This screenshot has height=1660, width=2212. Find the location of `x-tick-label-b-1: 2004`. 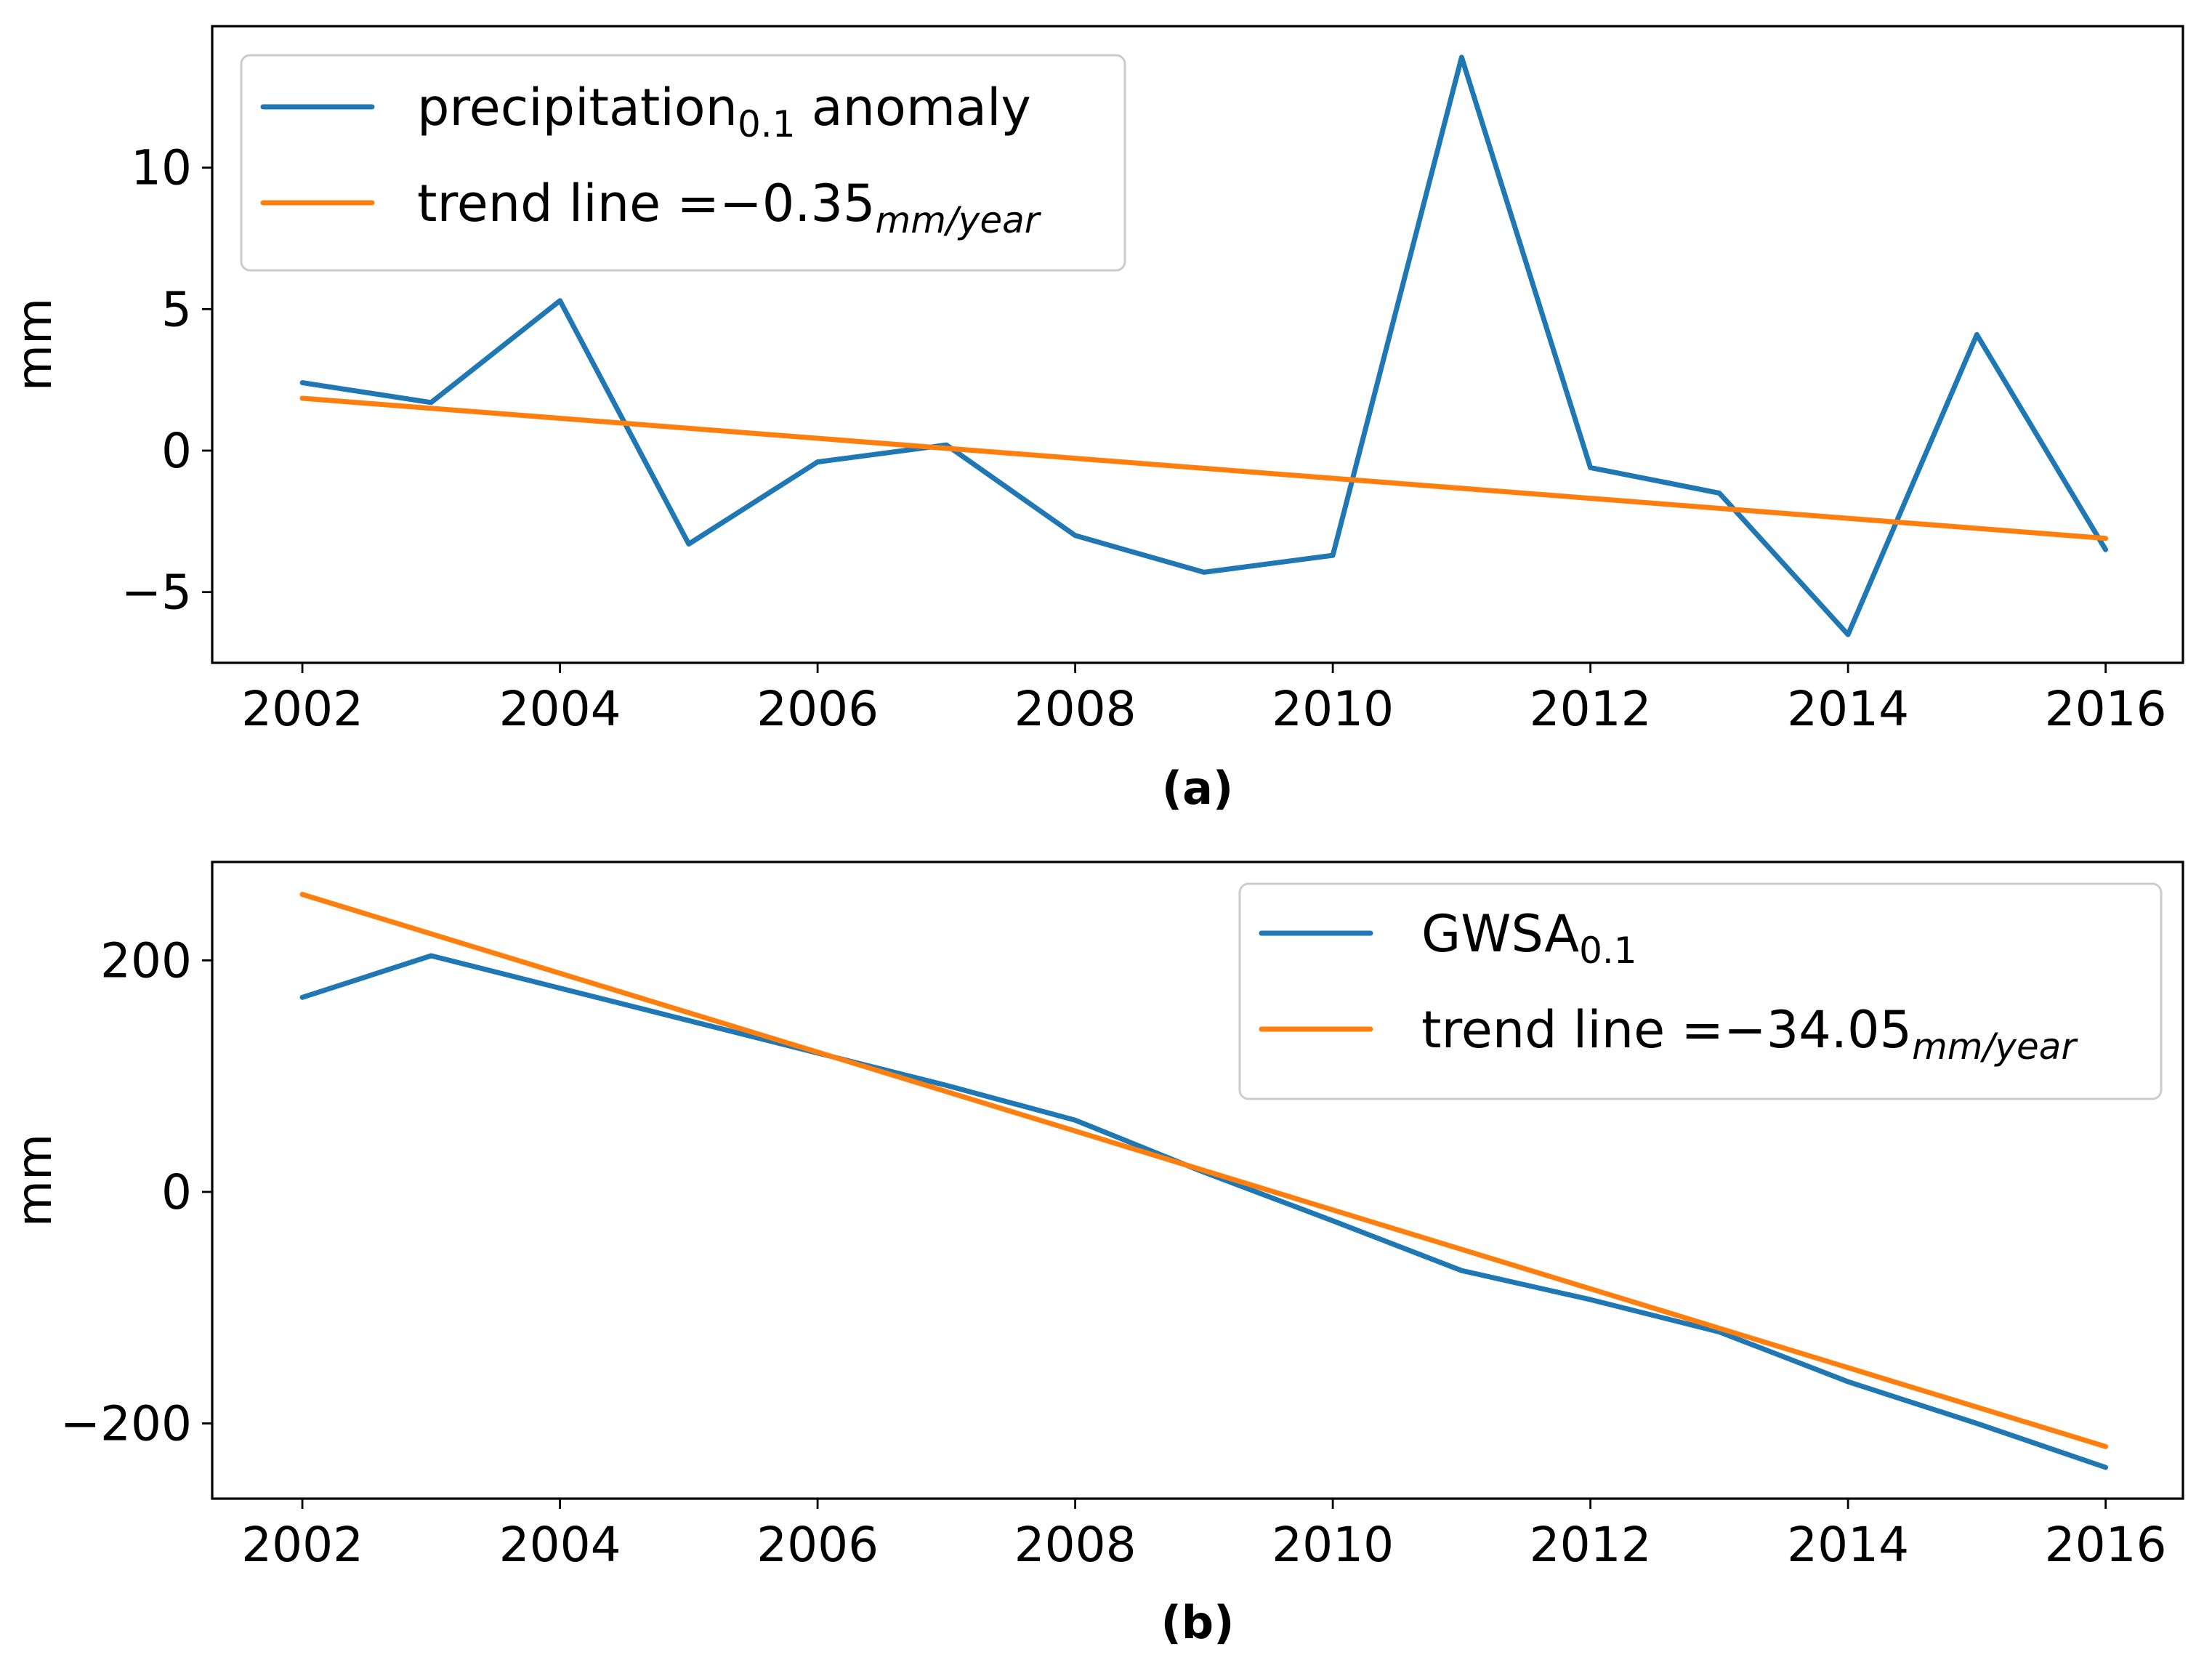

x-tick-label-b-1: 2004 is located at coordinates (560, 1545).